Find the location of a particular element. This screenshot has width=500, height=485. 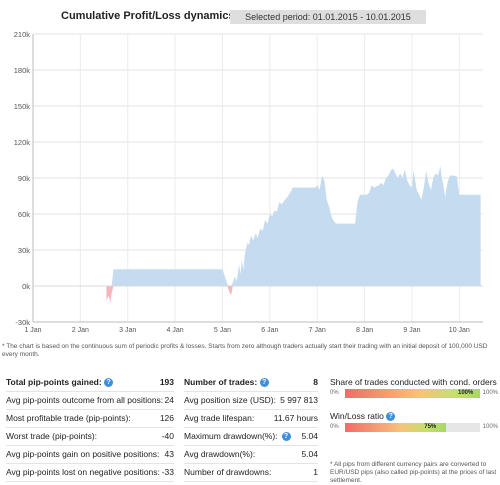

x-tick-label: 6 Jan is located at coordinates (269, 330).